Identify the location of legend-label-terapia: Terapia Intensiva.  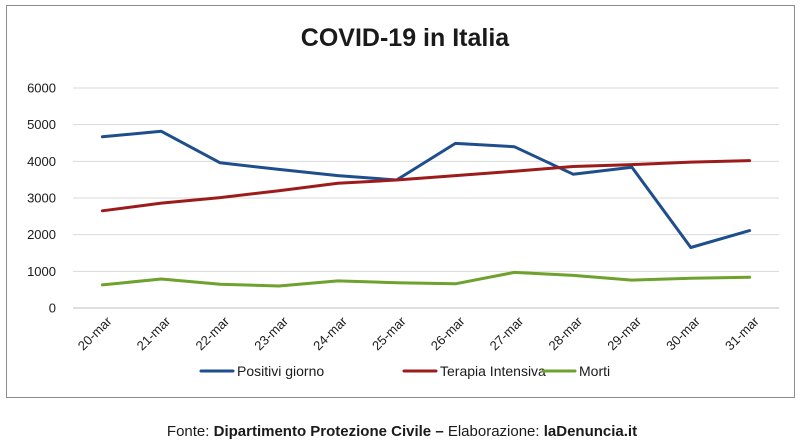
(493, 371).